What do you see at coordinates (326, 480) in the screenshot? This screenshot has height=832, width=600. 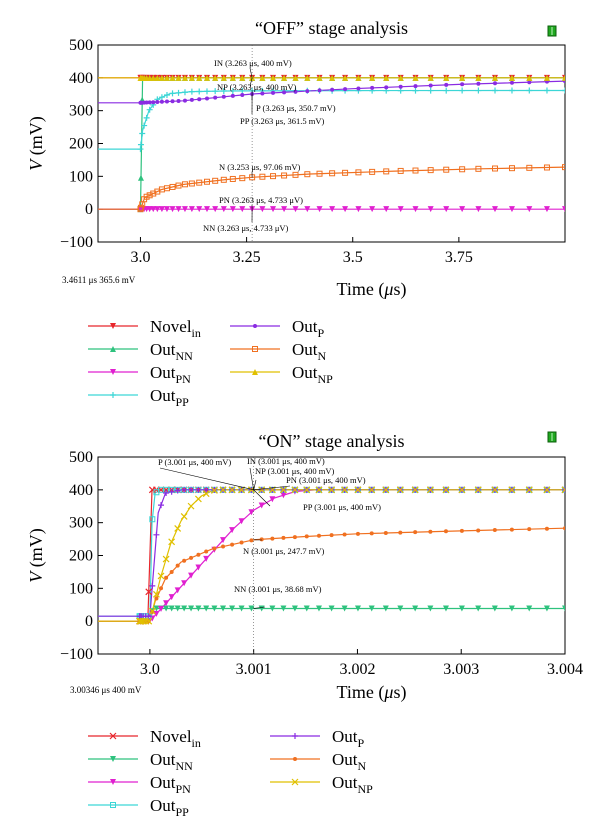 I see `annotation-label: PN (3.001 μs, 400 mV)` at bounding box center [326, 480].